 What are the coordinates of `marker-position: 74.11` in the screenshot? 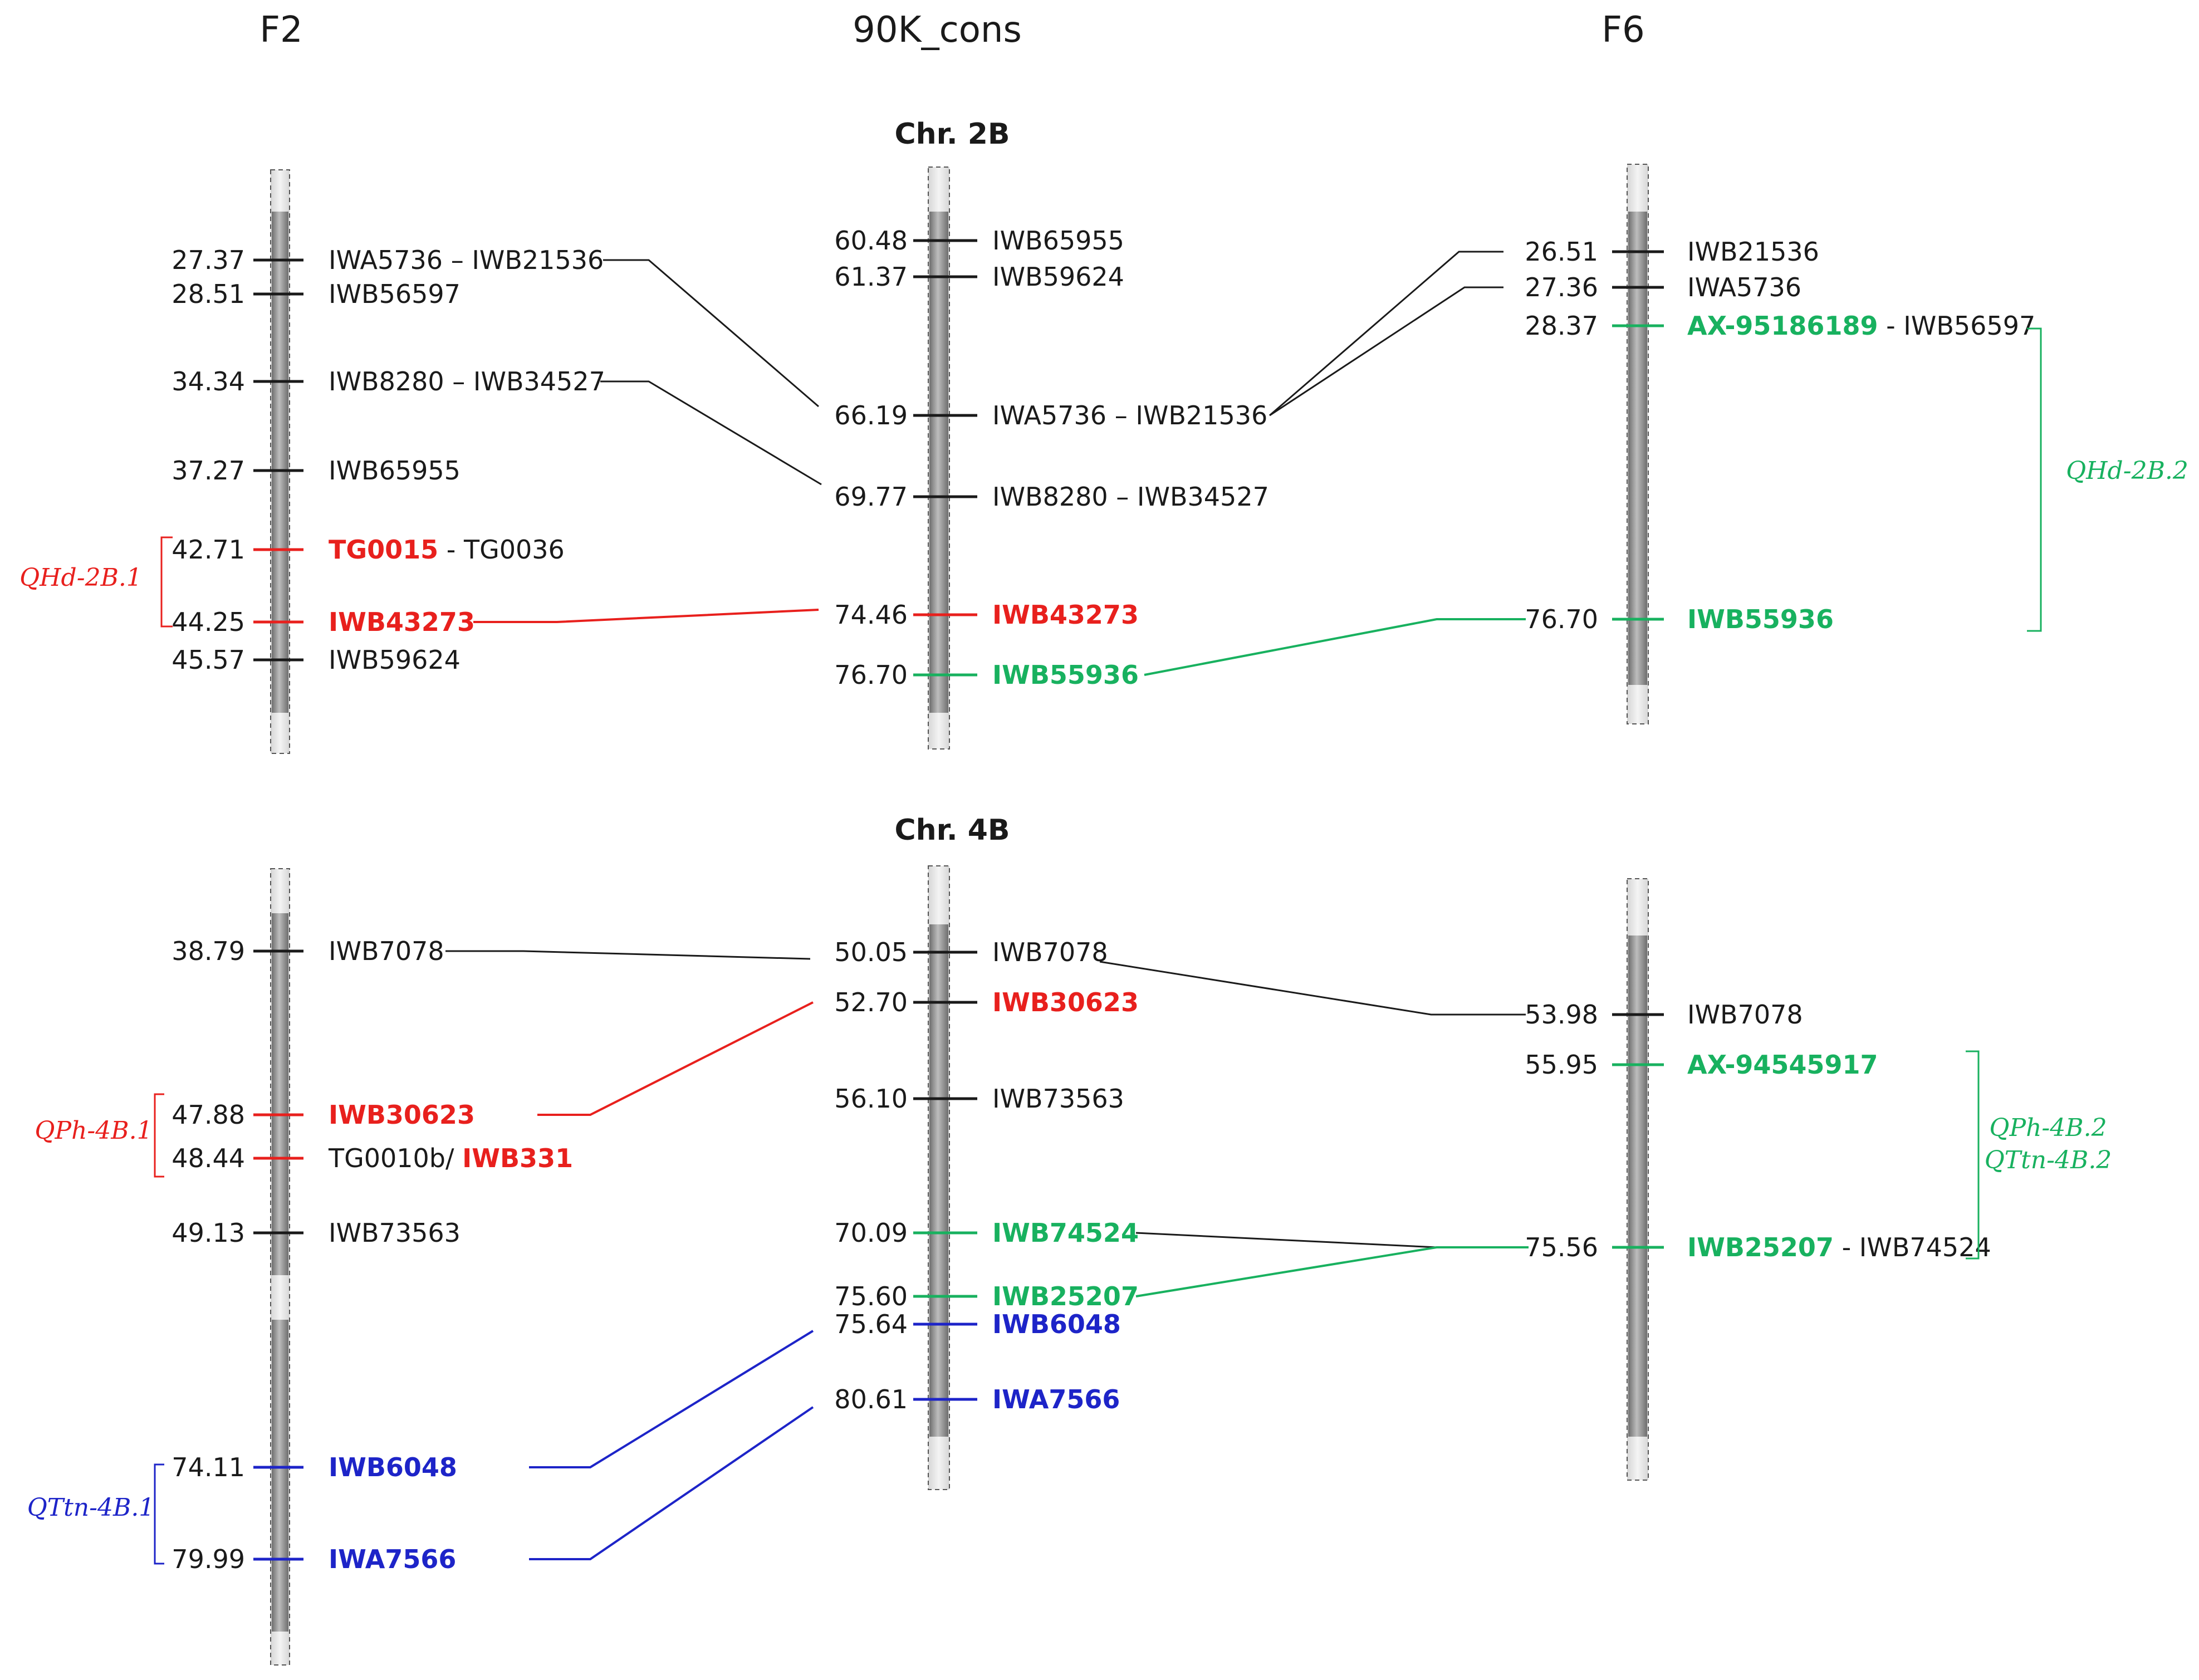 It's located at (208, 1467).